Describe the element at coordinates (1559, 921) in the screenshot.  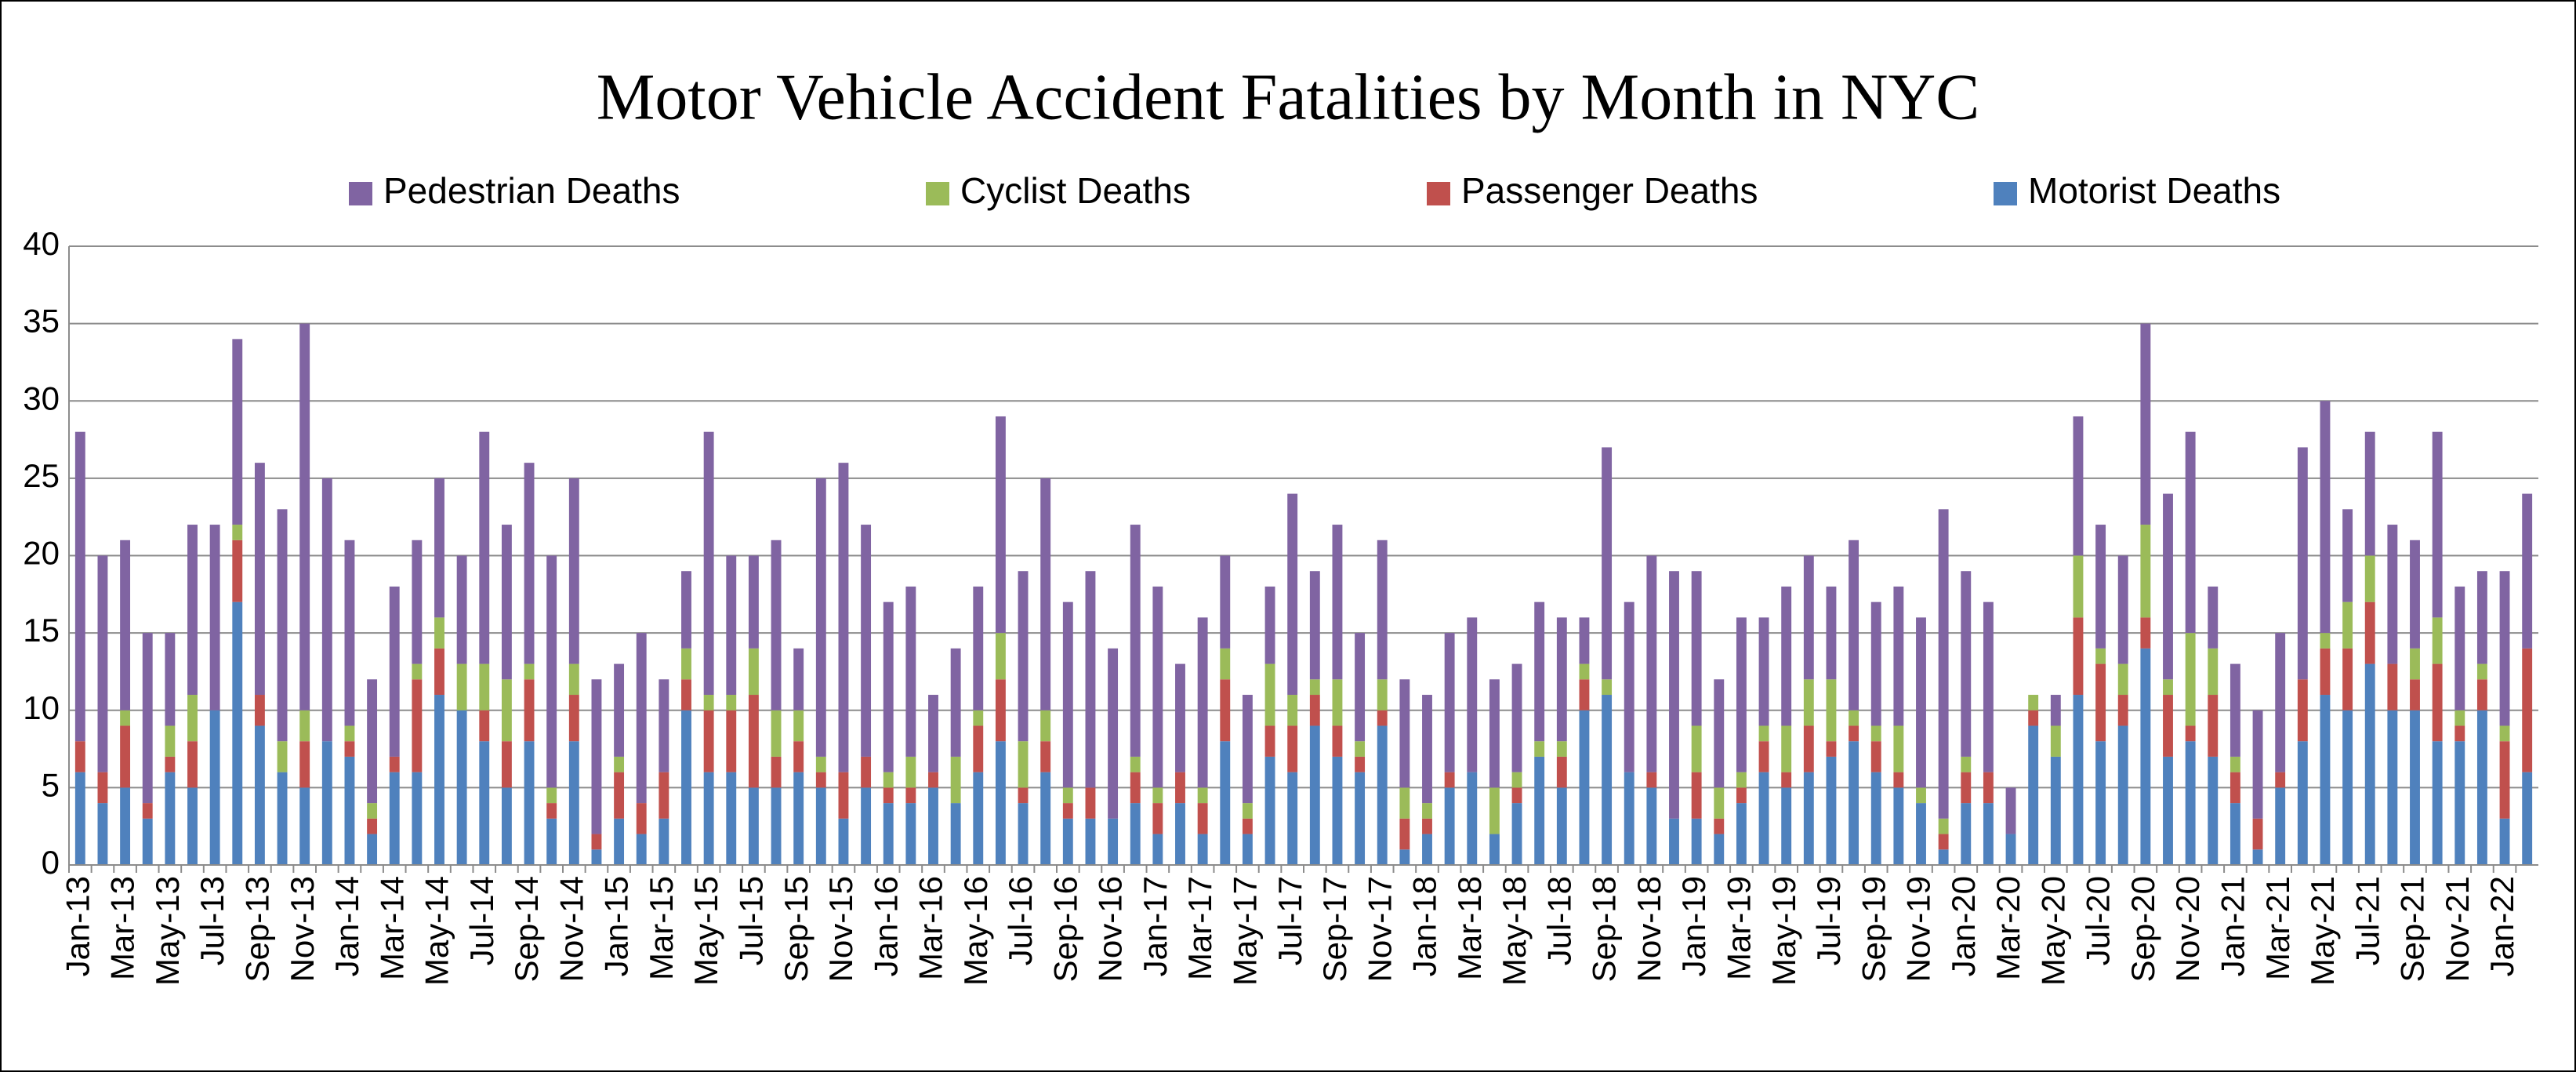
I see `x-tick-label: Jul-18` at that location.